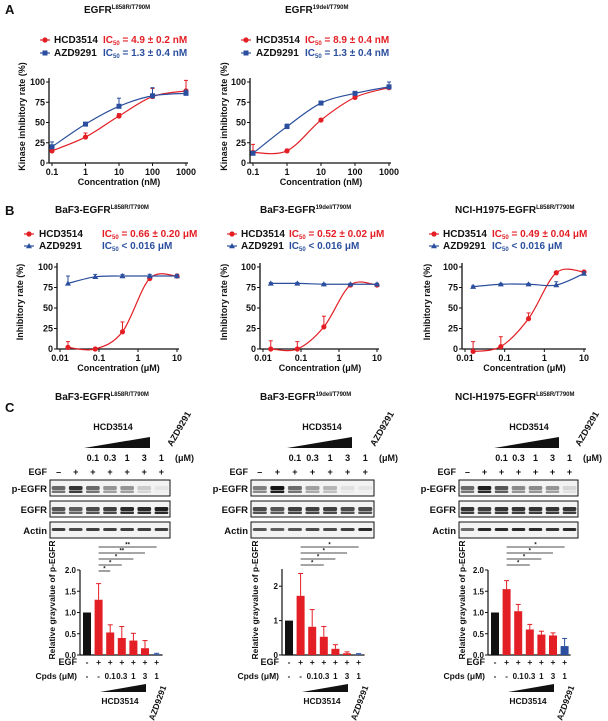 This screenshot has width=608, height=721. Describe the element at coordinates (253, 172) in the screenshot. I see `x-tick-label: 0.1` at that location.